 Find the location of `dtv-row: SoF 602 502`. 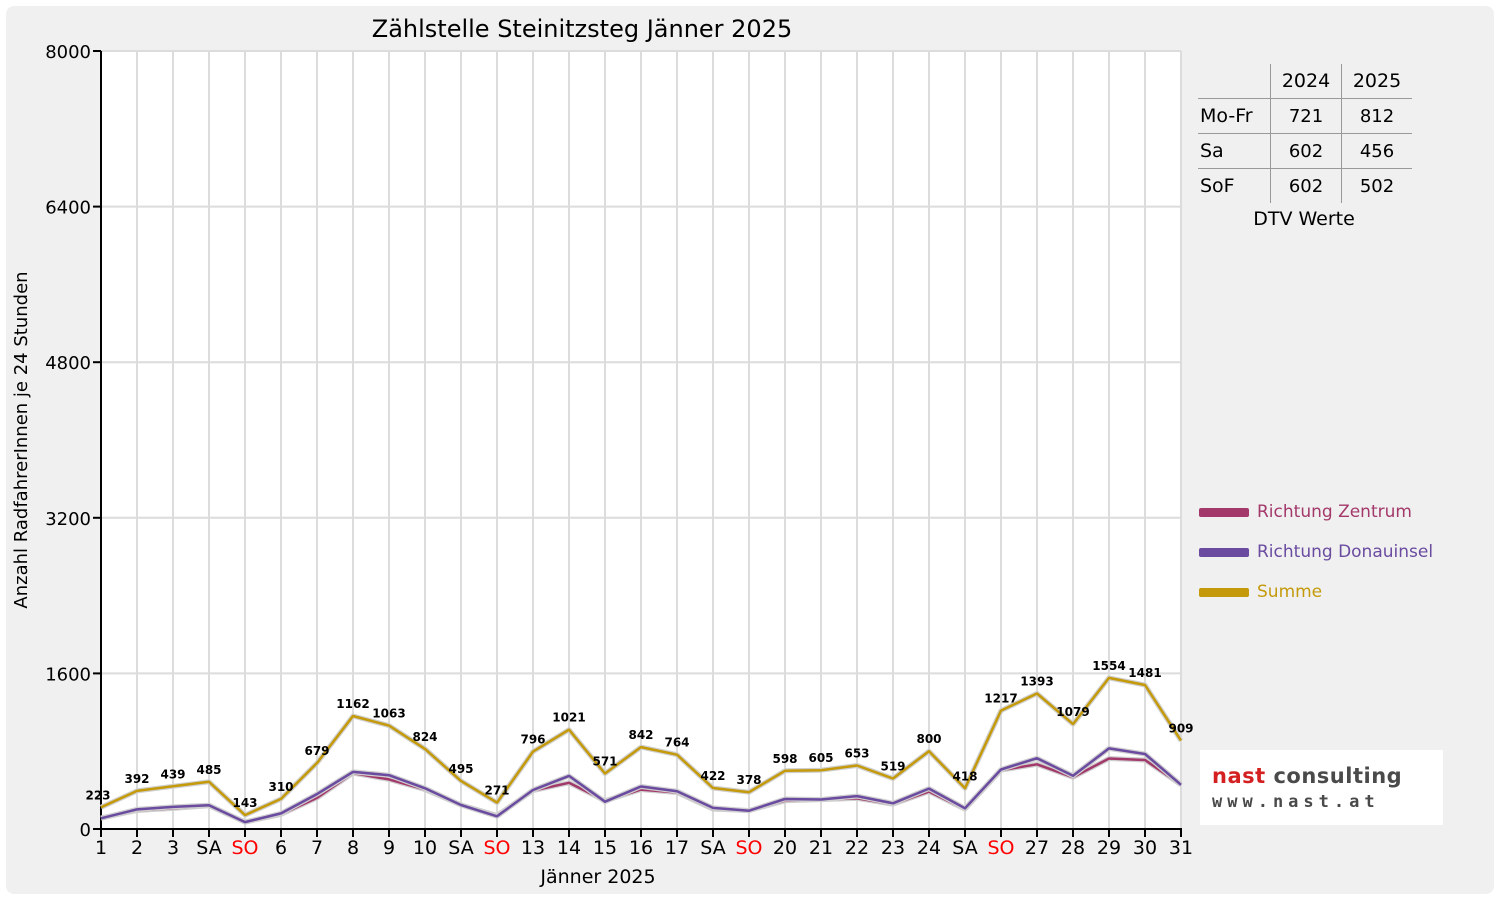

dtv-row: SoF 602 502 is located at coordinates (1305, 185).